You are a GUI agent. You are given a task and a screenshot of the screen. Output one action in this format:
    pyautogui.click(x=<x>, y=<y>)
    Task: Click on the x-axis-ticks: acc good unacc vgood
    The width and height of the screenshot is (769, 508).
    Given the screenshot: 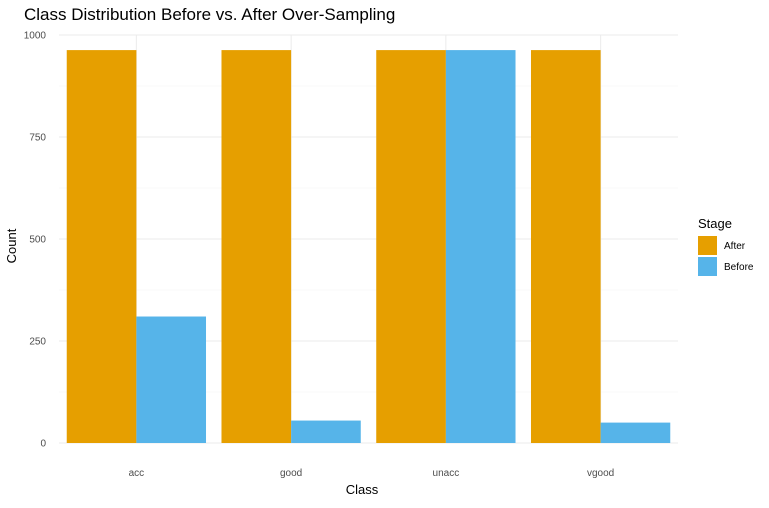 What is the action you would take?
    pyautogui.click(x=372, y=473)
    